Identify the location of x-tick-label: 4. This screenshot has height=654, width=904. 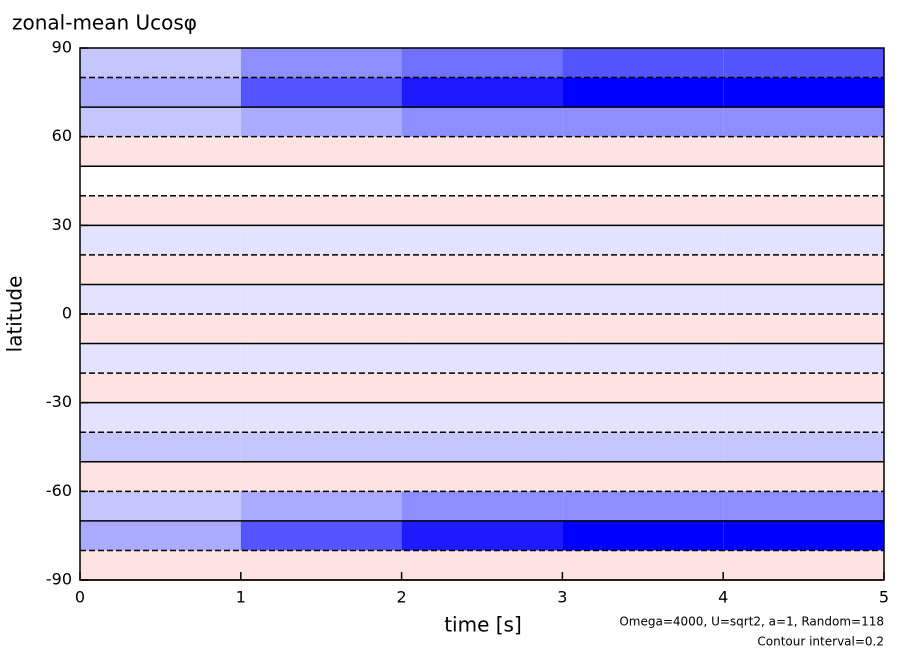
(723, 597).